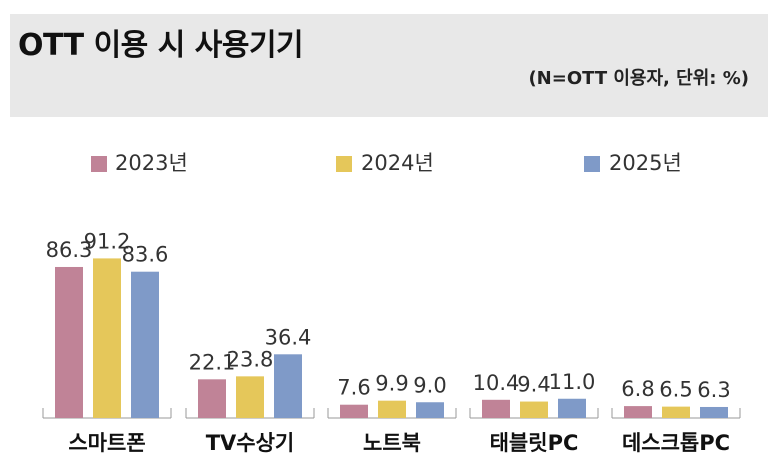  Describe the element at coordinates (392, 443) in the screenshot. I see `category-label-2: 노트북` at that location.